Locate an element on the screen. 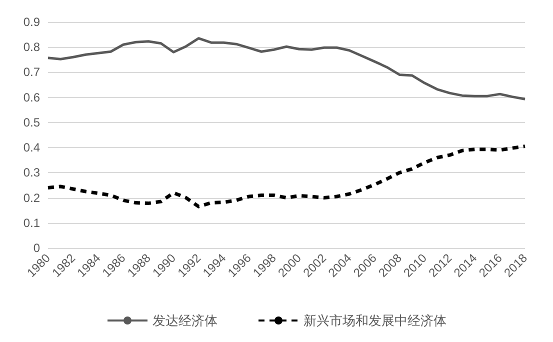 Image resolution: width=553 pixels, height=342 pixels. y-tick-label: 0.3 is located at coordinates (31, 173).